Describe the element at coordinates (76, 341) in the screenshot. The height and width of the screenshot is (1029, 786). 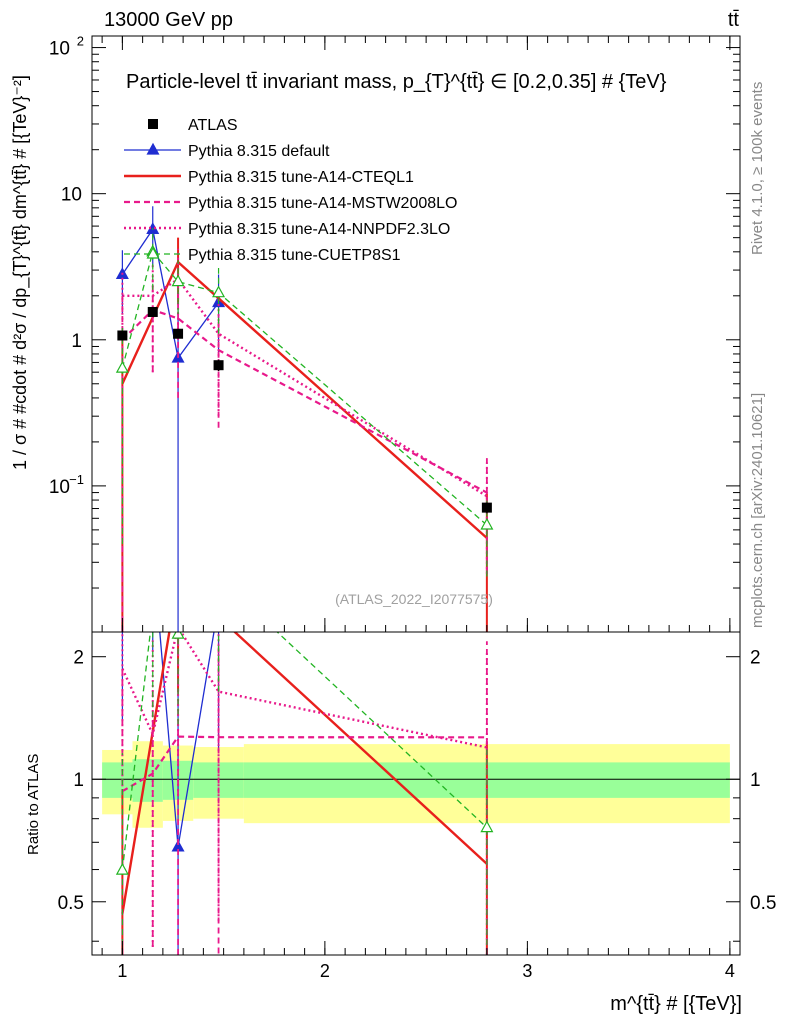
I see `y-tick-label: 1` at that location.